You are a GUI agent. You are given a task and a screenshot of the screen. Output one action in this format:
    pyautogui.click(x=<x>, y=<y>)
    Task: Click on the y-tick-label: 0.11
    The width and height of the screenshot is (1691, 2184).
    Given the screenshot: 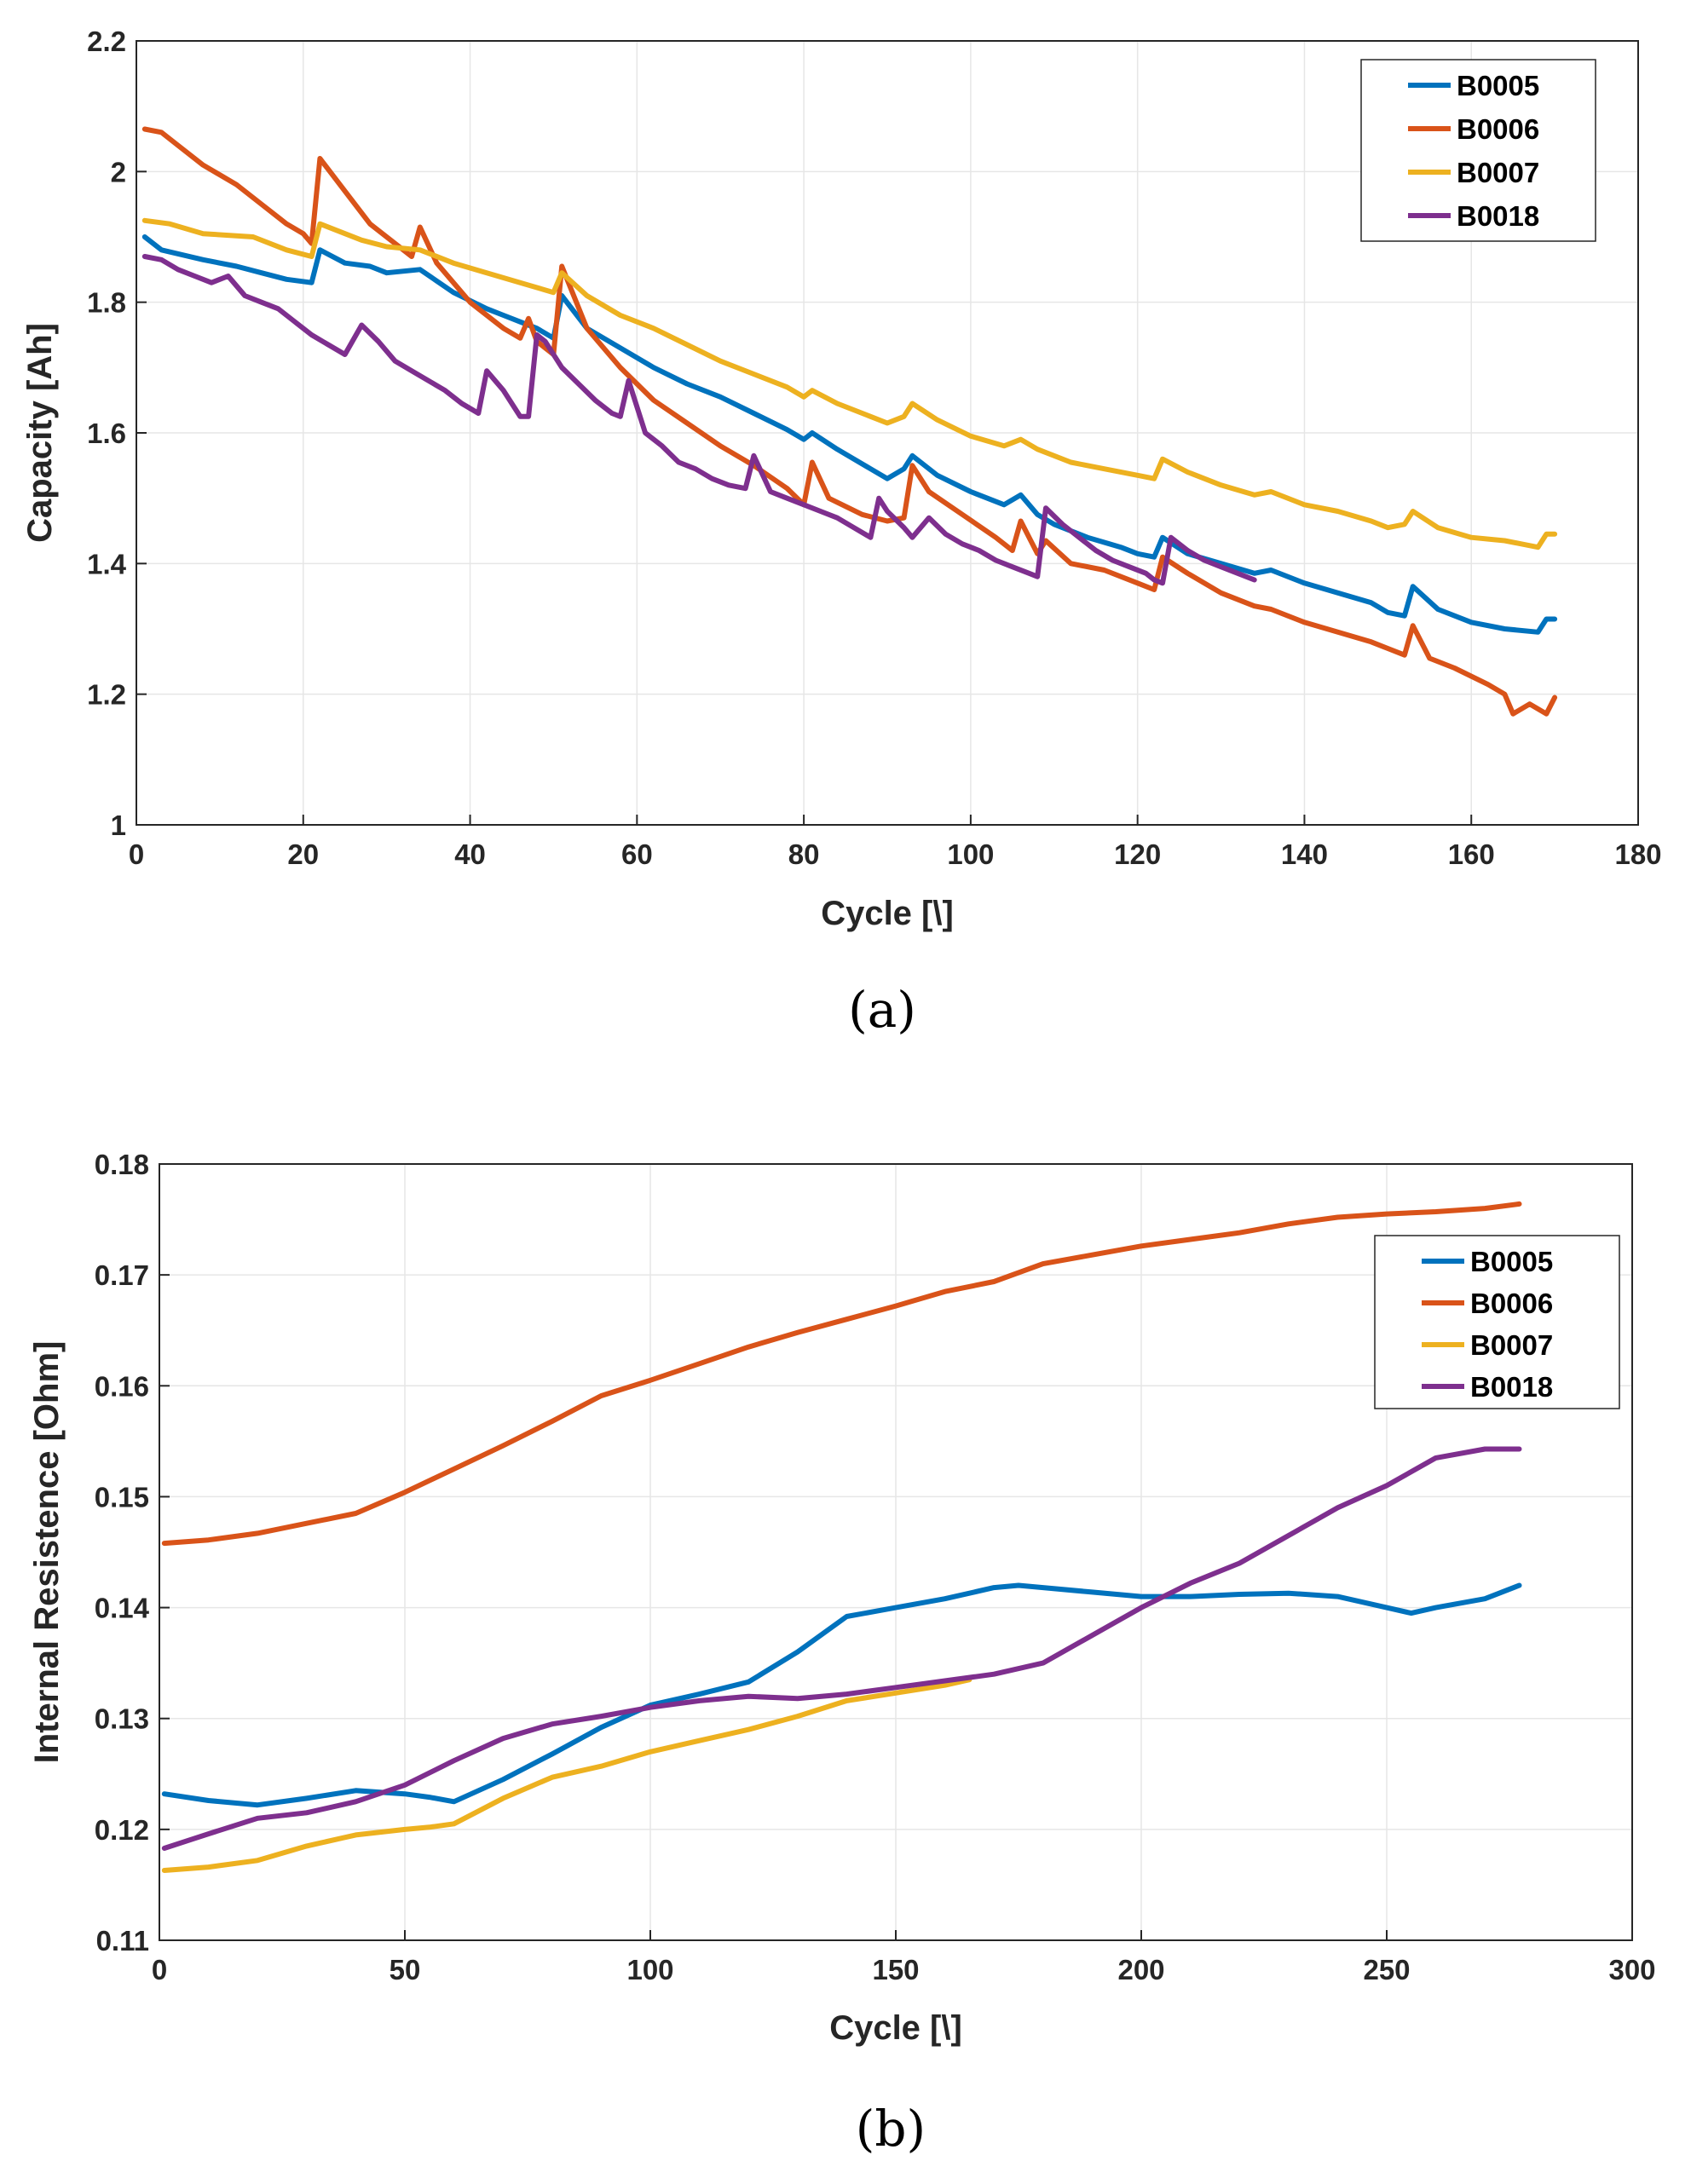 What is the action you would take?
    pyautogui.click(x=122, y=1941)
    